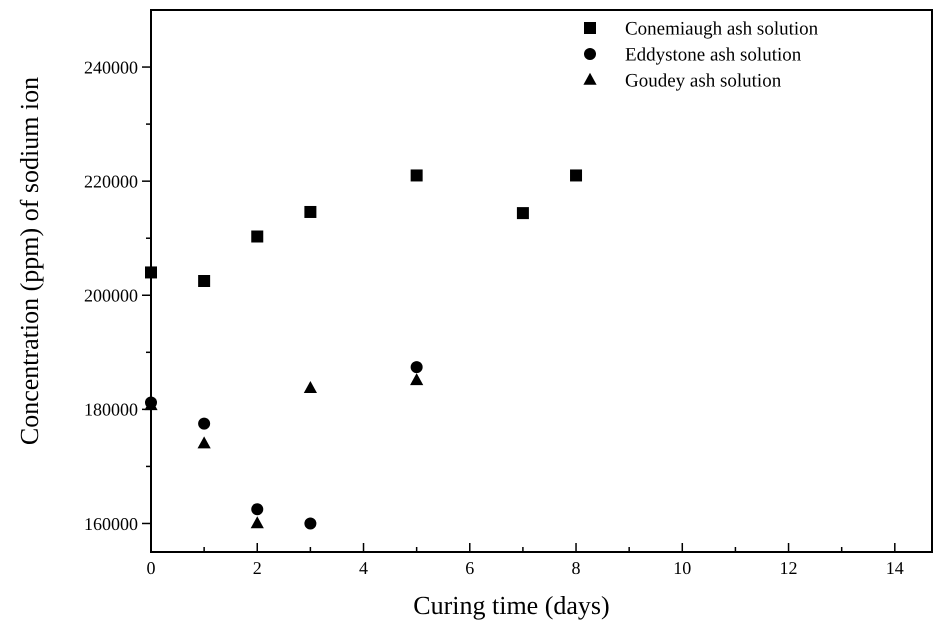 The image size is (936, 644). What do you see at coordinates (895, 568) in the screenshot?
I see `x-tick-label: 14` at bounding box center [895, 568].